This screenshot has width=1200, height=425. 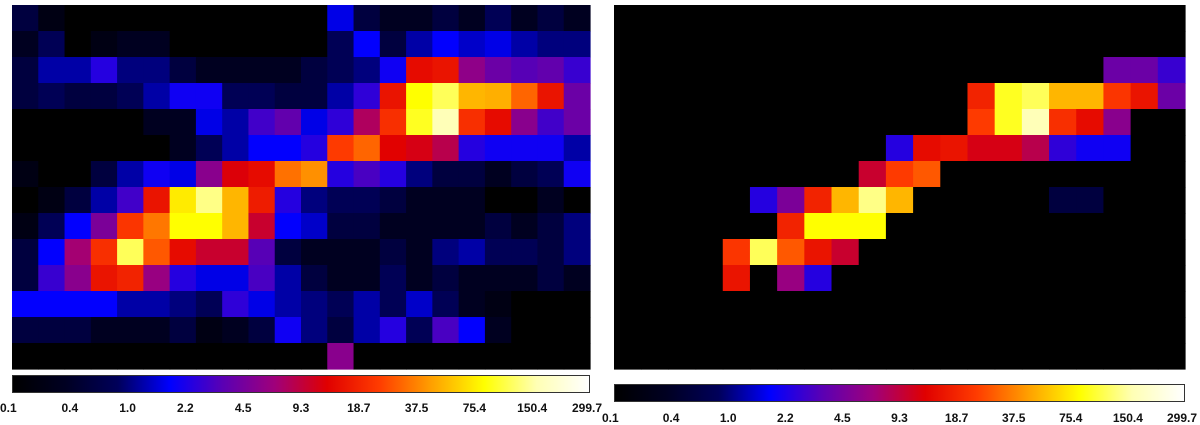 What do you see at coordinates (1182, 418) in the screenshot?
I see `colorbar-tick-label: 299.7` at bounding box center [1182, 418].